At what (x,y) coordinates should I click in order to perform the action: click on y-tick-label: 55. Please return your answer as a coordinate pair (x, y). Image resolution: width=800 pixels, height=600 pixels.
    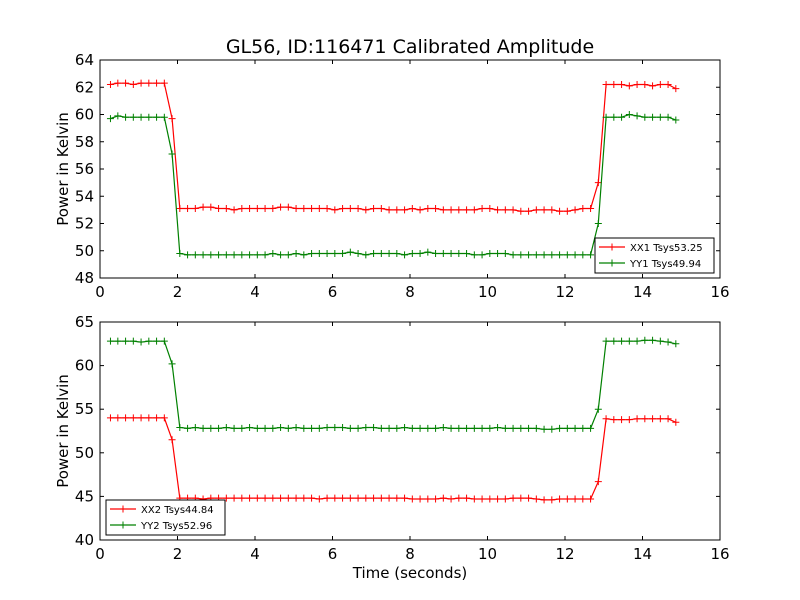
    Looking at the image, I should click on (84, 409).